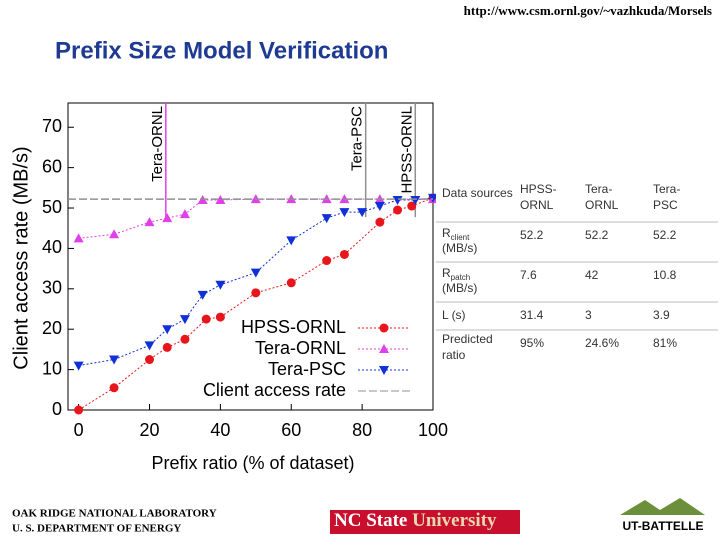 This screenshot has height=545, width=720. Describe the element at coordinates (454, 520) in the screenshot. I see `ncsu-2: University` at that location.